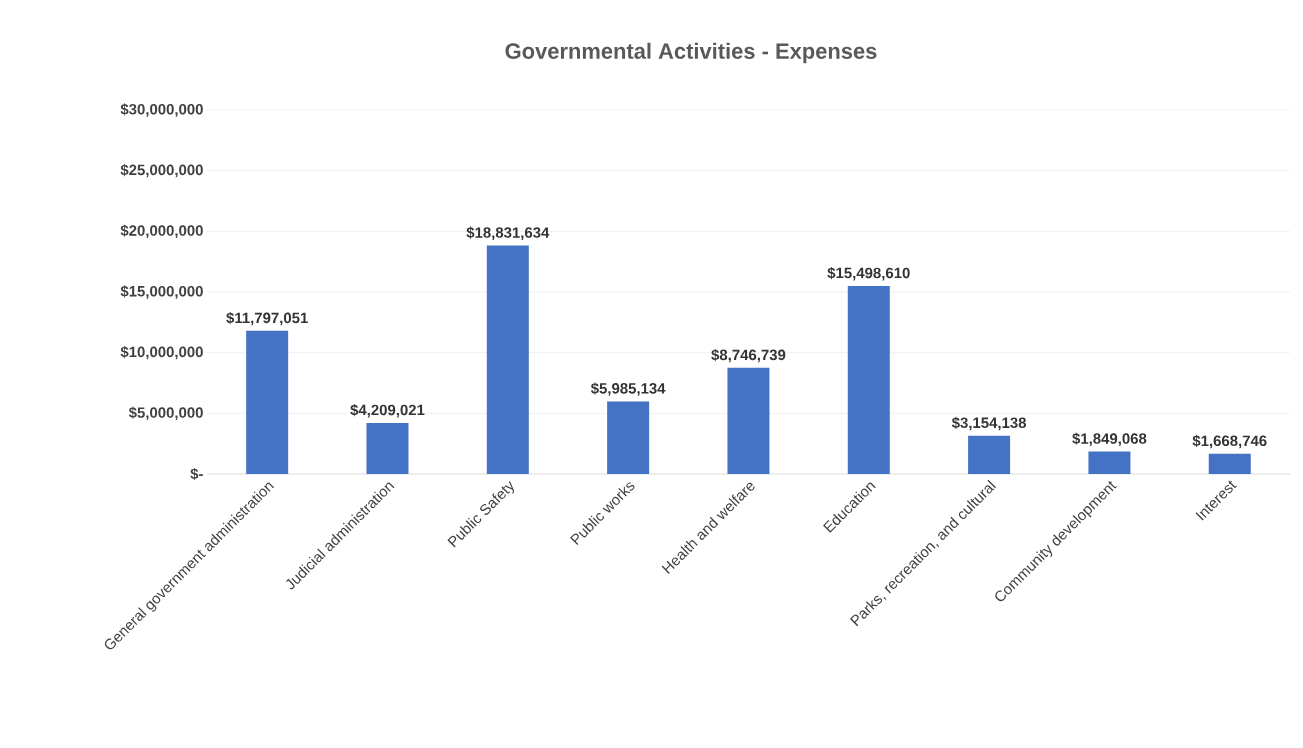 This screenshot has width=1303, height=748. I want to click on chart-title: Governmental Activities - Expenses, so click(691, 53).